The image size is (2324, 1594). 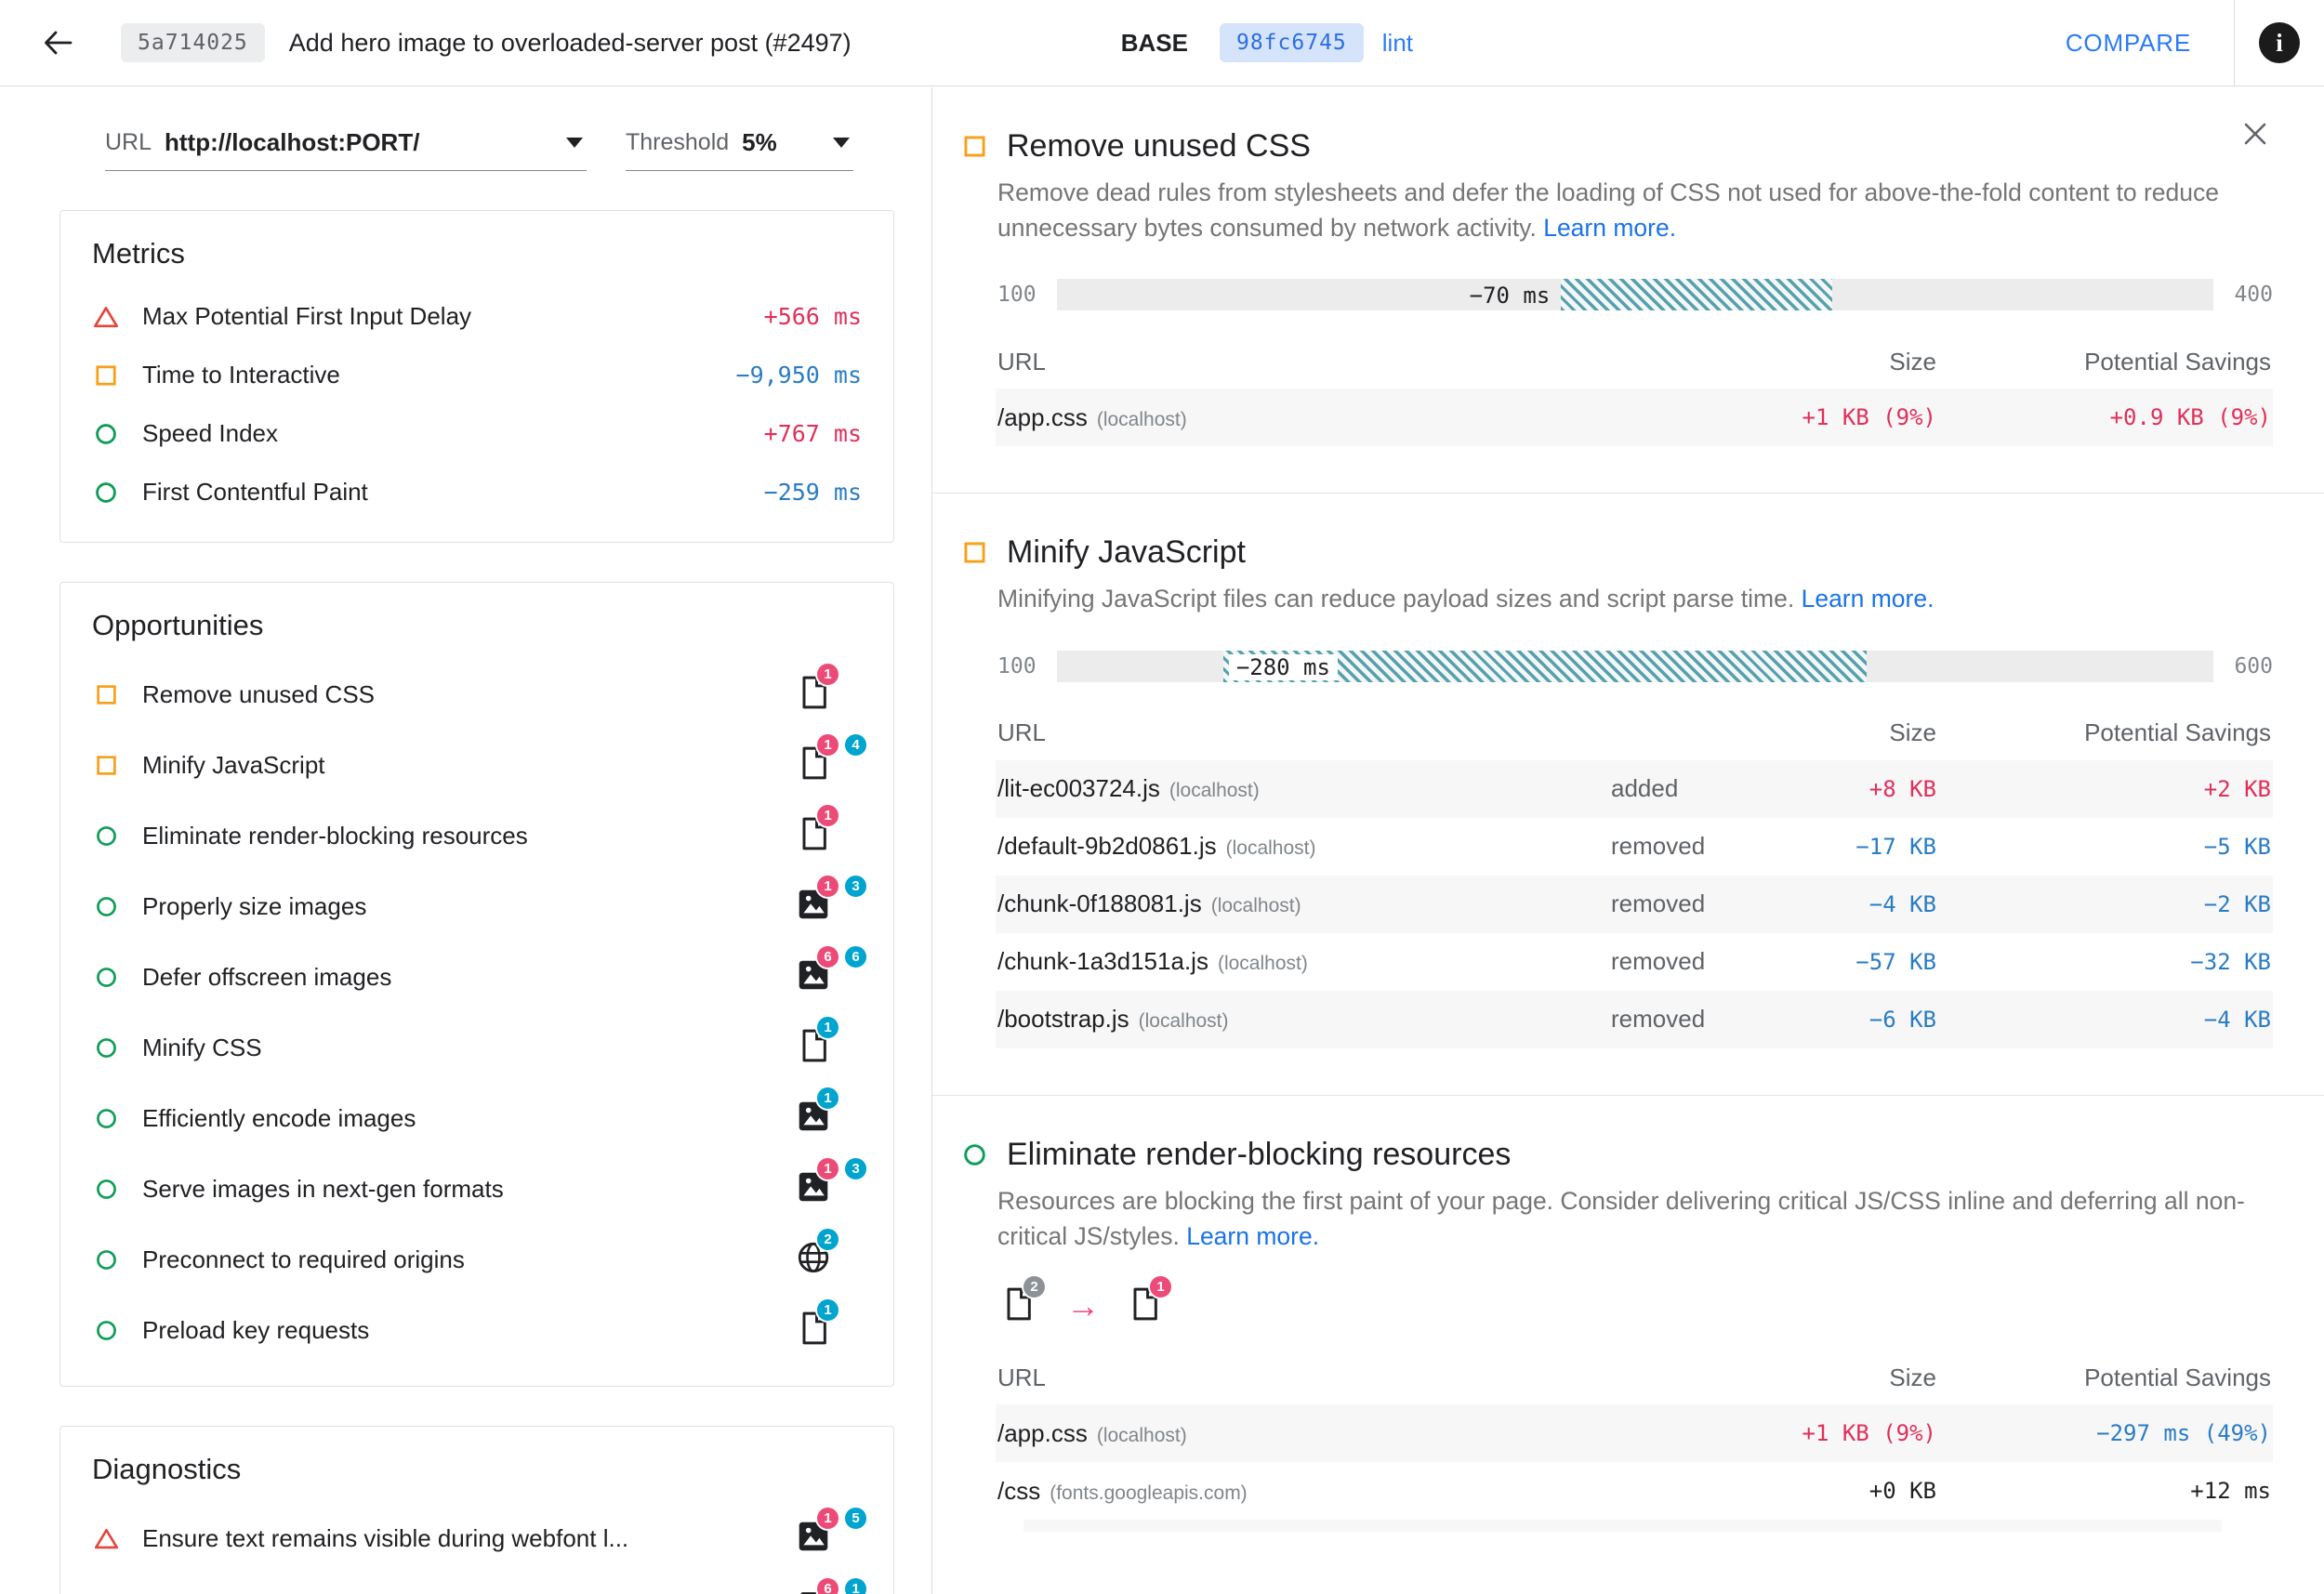 I want to click on back-arrow-icon, so click(x=59, y=43).